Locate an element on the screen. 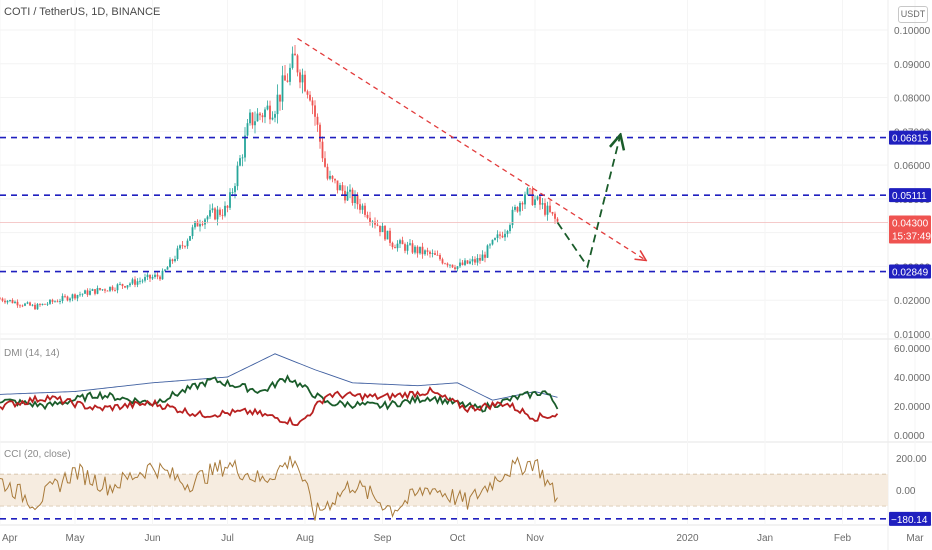 This screenshot has height=550, width=932. level-tag is located at coordinates (910, 137).